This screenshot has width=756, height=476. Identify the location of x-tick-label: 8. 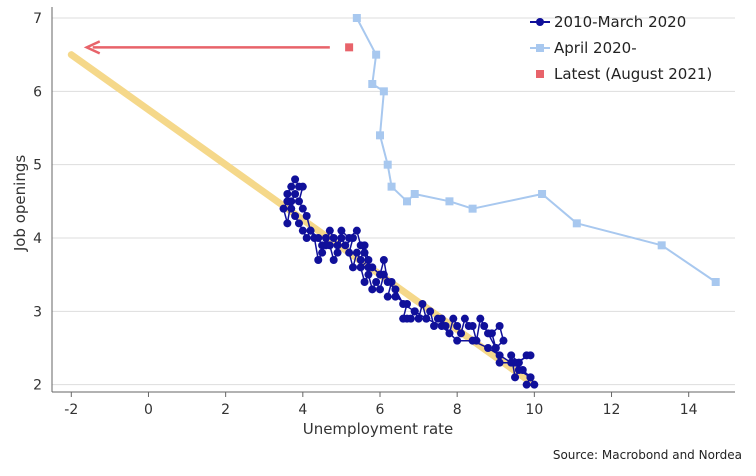
(457, 410).